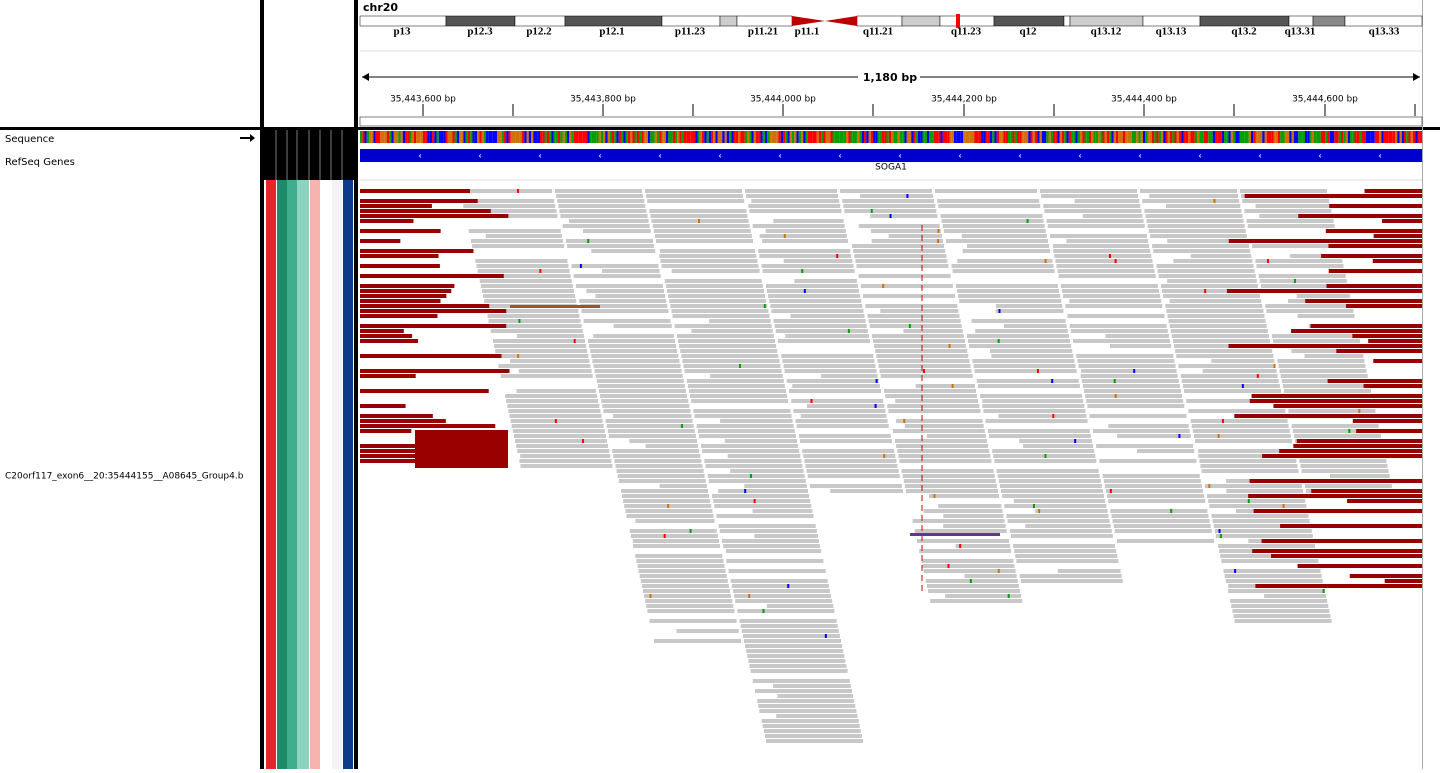 The height and width of the screenshot is (773, 1440). I want to click on gene-feature, so click(891, 155).